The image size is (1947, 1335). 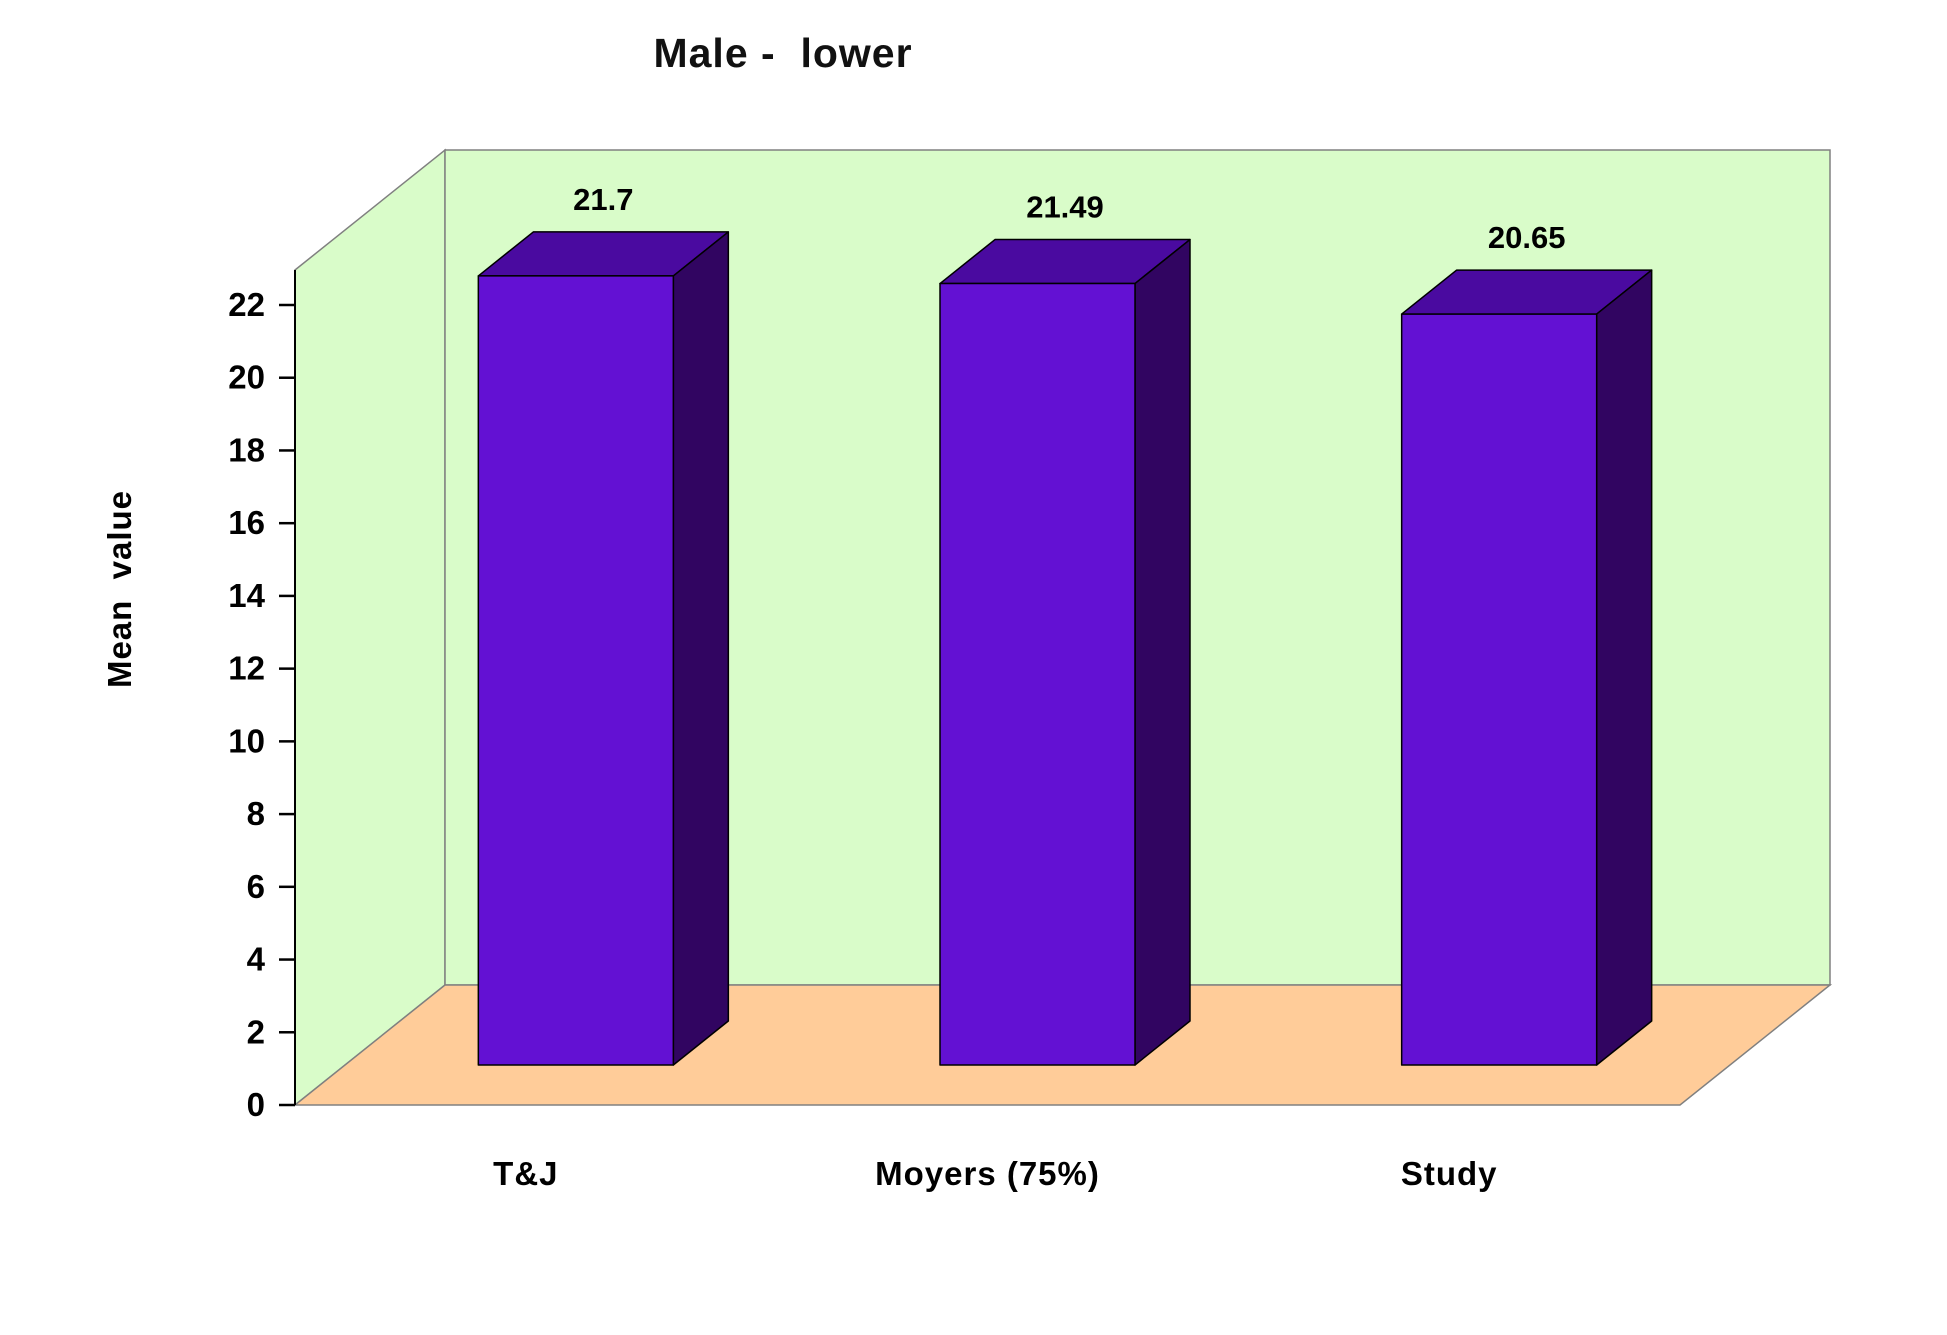 What do you see at coordinates (256, 886) in the screenshot?
I see `y-tick-label: 6` at bounding box center [256, 886].